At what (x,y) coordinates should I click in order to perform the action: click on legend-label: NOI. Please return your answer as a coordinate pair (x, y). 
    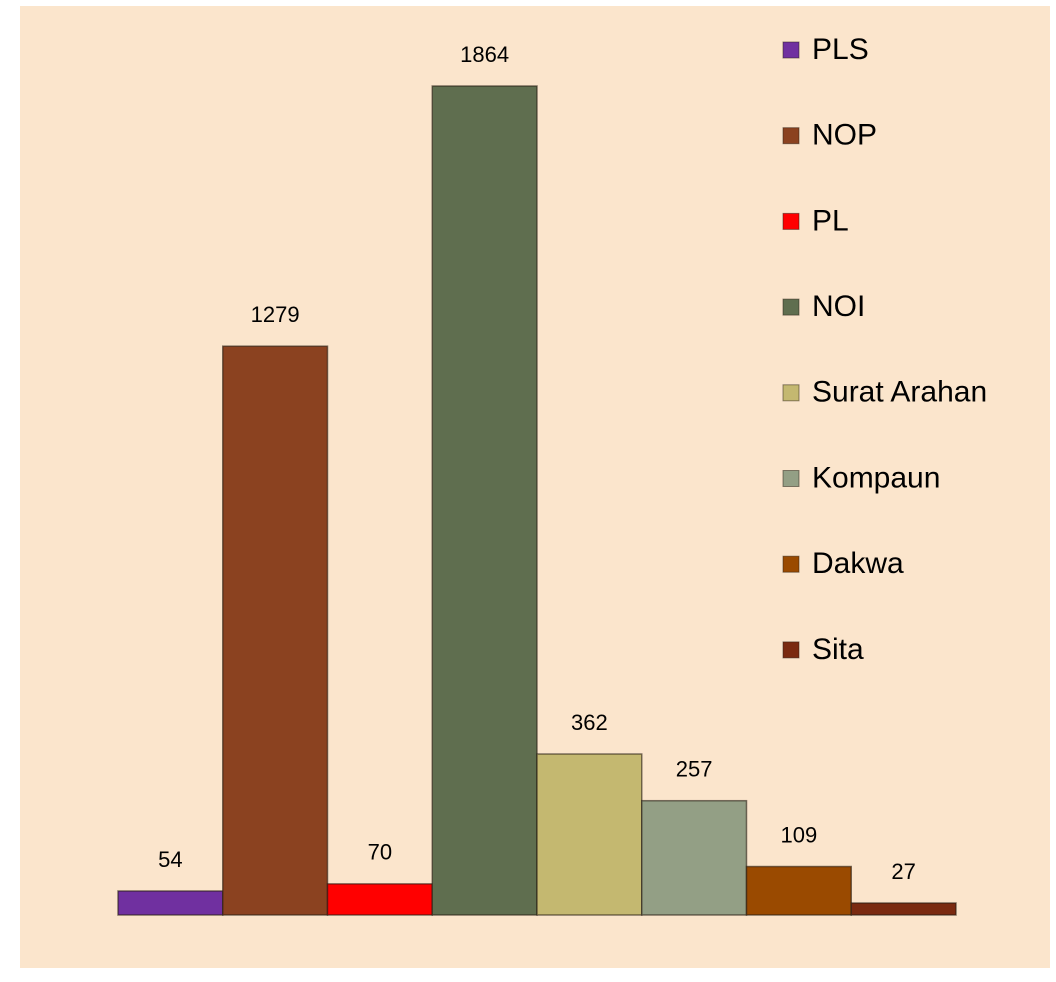
    Looking at the image, I should click on (838, 306).